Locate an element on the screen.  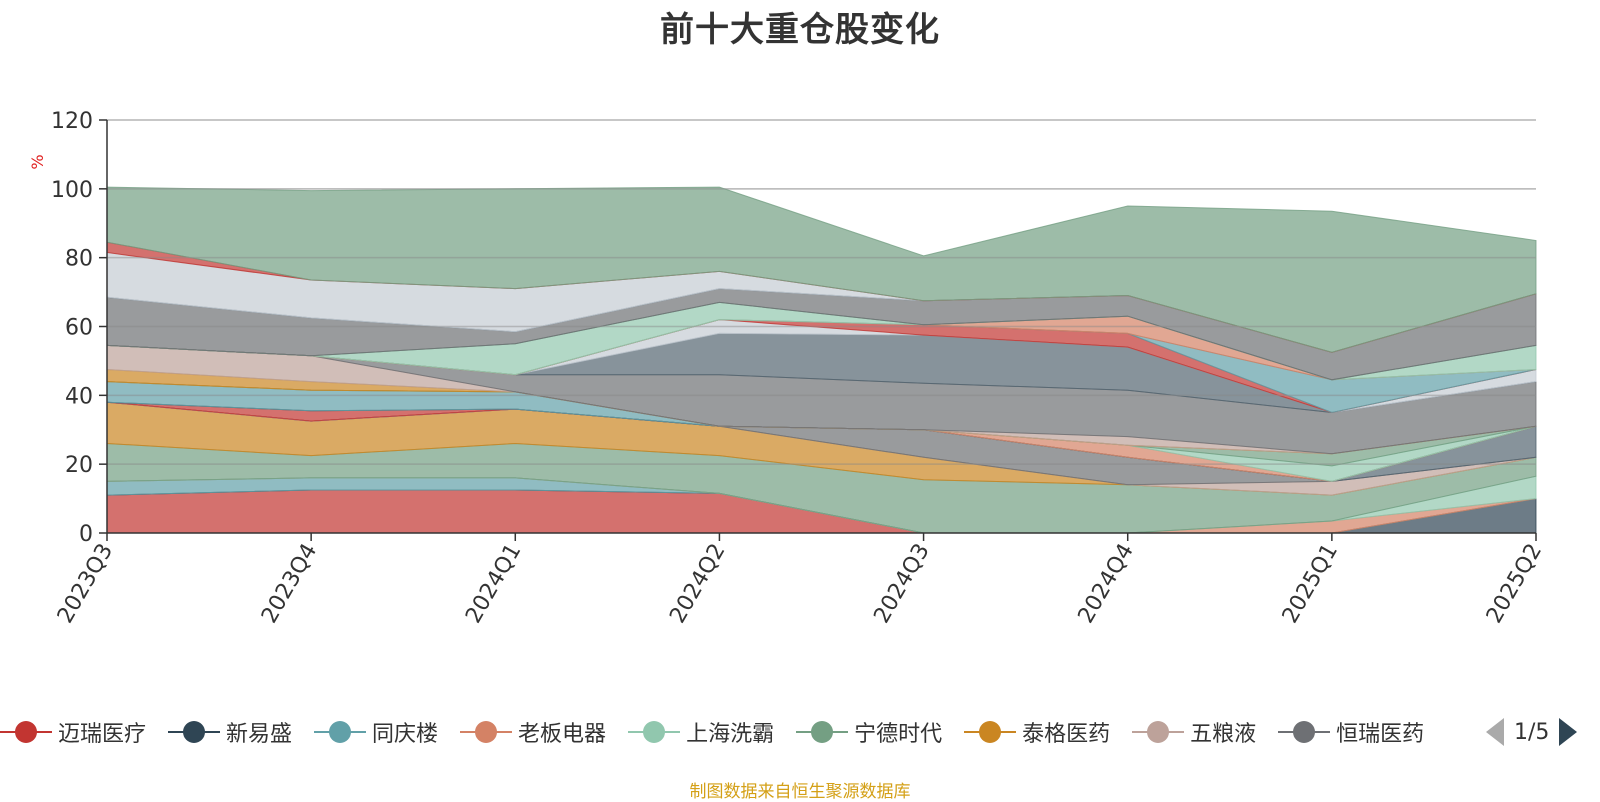
chart-legend: 迈瑞医疗 新易盛 同庆楼 老板电器 上海洗霸 宁德时代 泰格医药 五粮液 恒瑞医药 is located at coordinates (739, 732).